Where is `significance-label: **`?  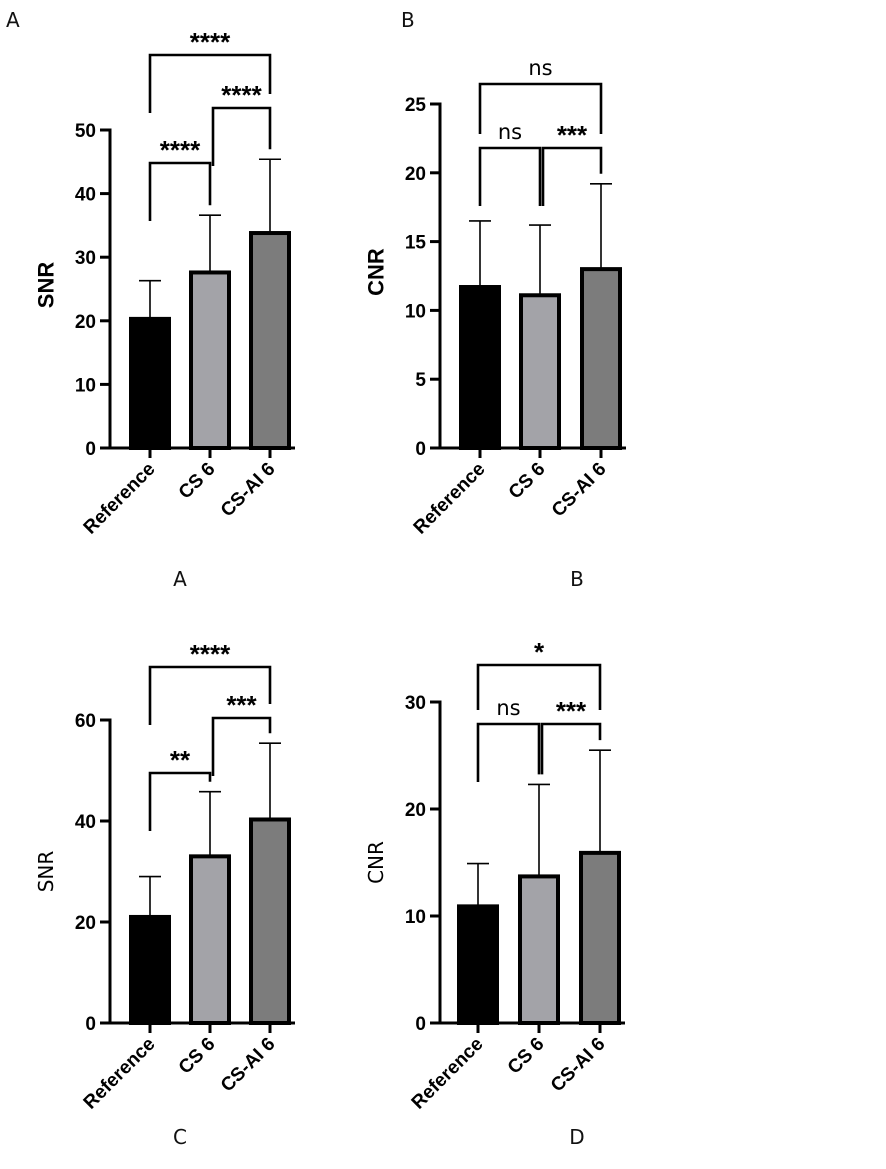 significance-label: ** is located at coordinates (180, 760).